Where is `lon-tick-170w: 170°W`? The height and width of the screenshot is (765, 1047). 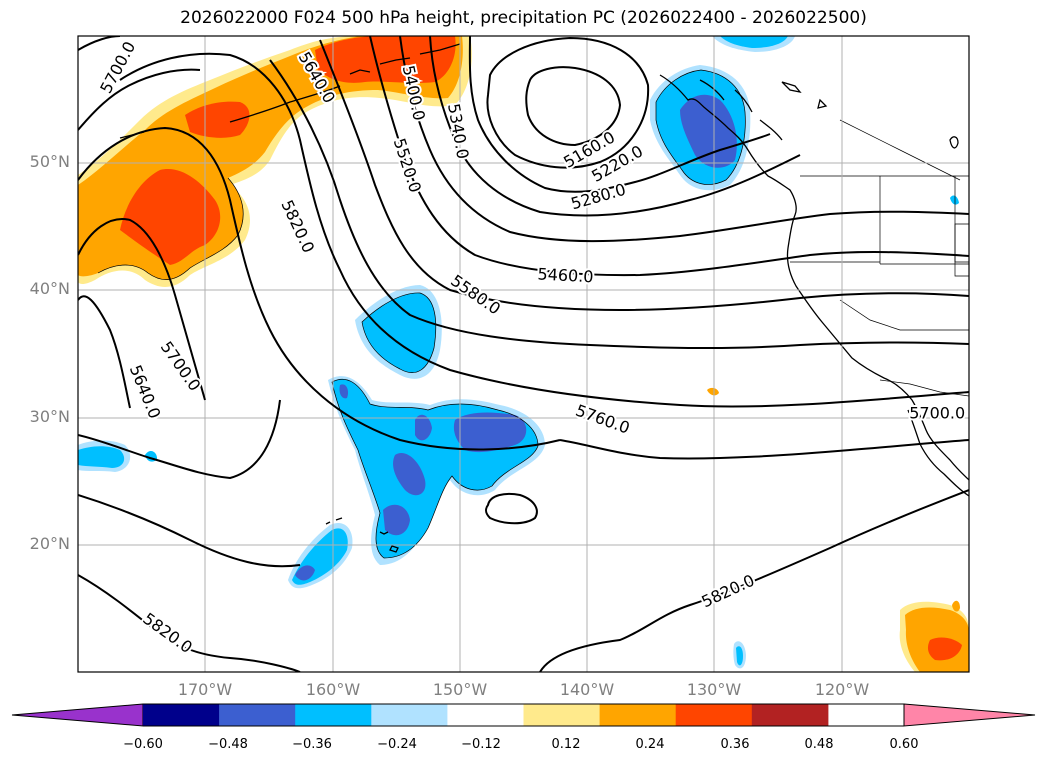
lon-tick-170w: 170°W is located at coordinates (205, 689).